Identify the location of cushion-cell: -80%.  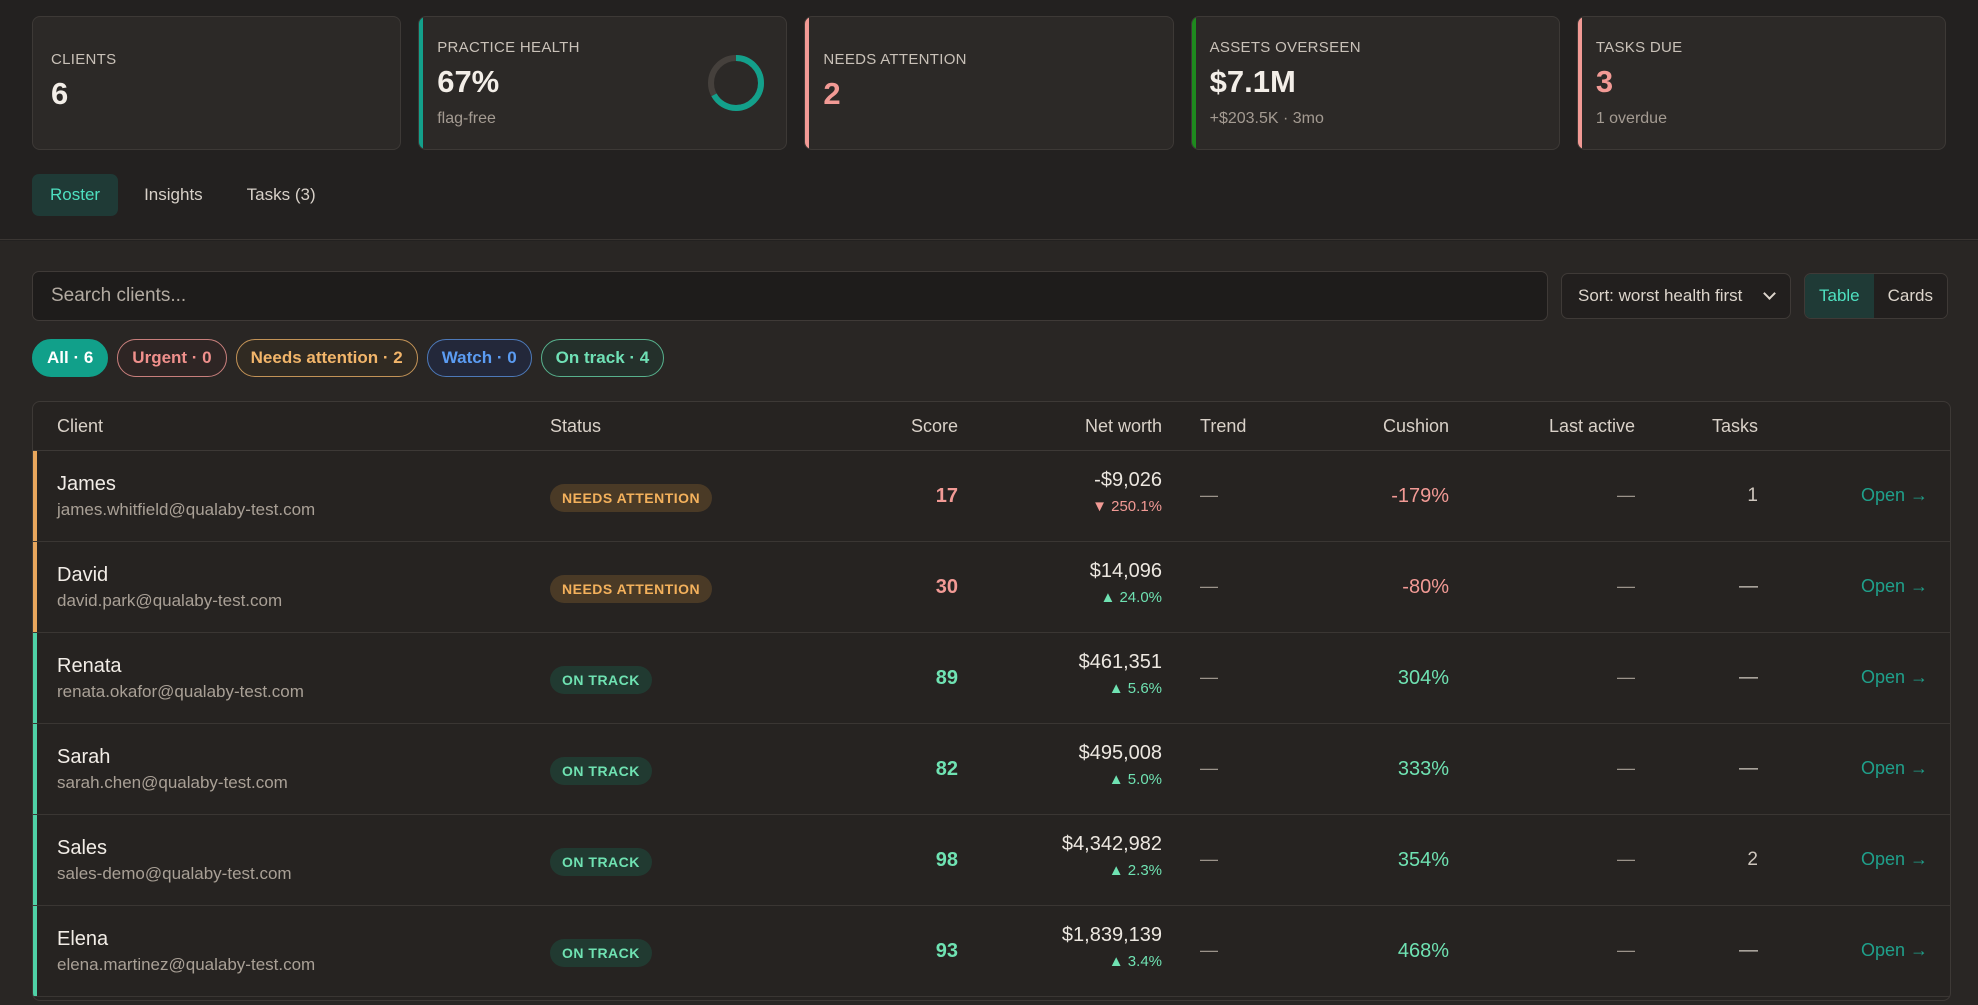
(1425, 587).